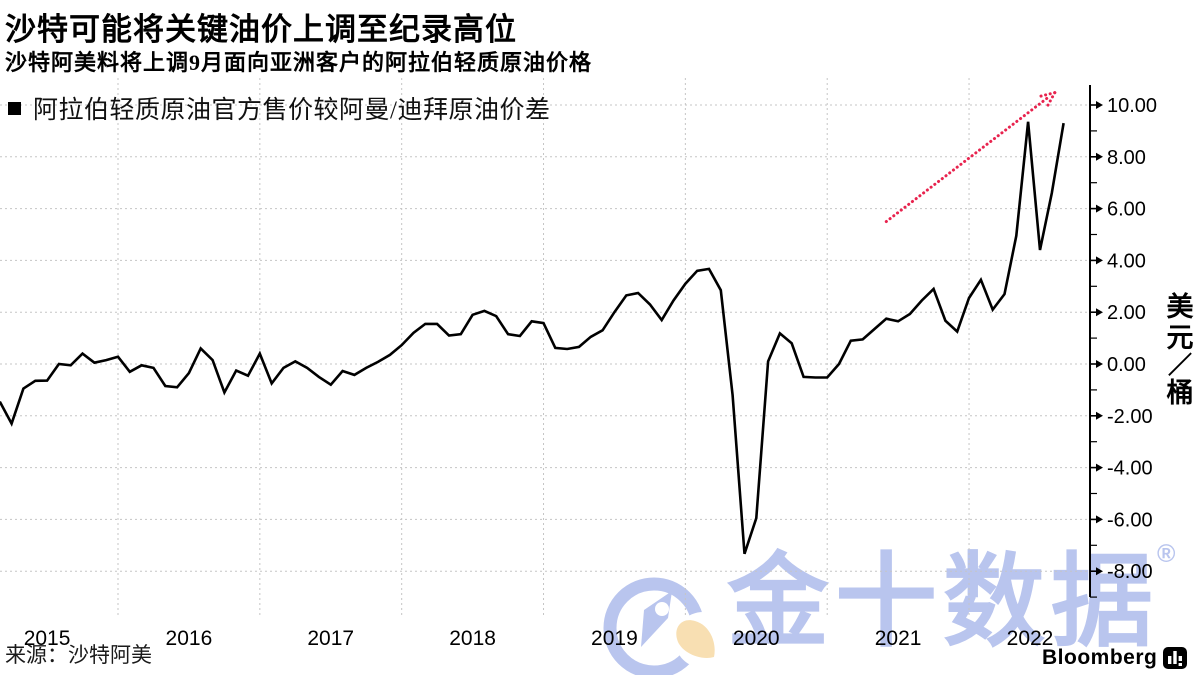 The image size is (1200, 675). I want to click on y-axis-tick-label: 6.00, so click(1126, 210).